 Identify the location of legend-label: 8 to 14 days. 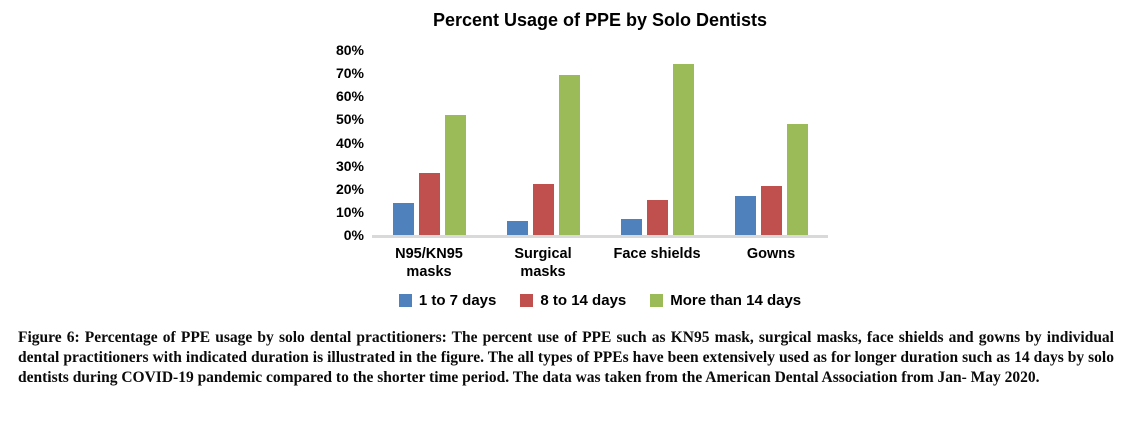
(583, 300).